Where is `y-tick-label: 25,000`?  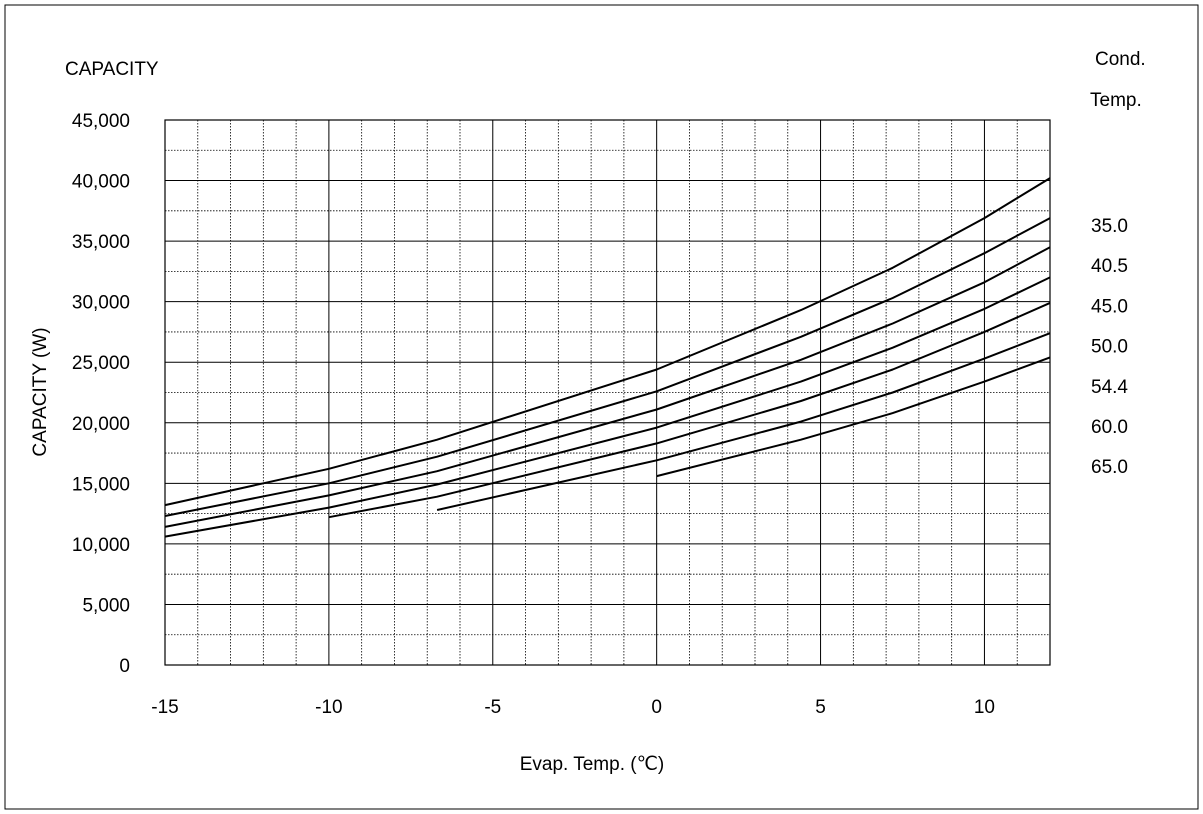 y-tick-label: 25,000 is located at coordinates (101, 363).